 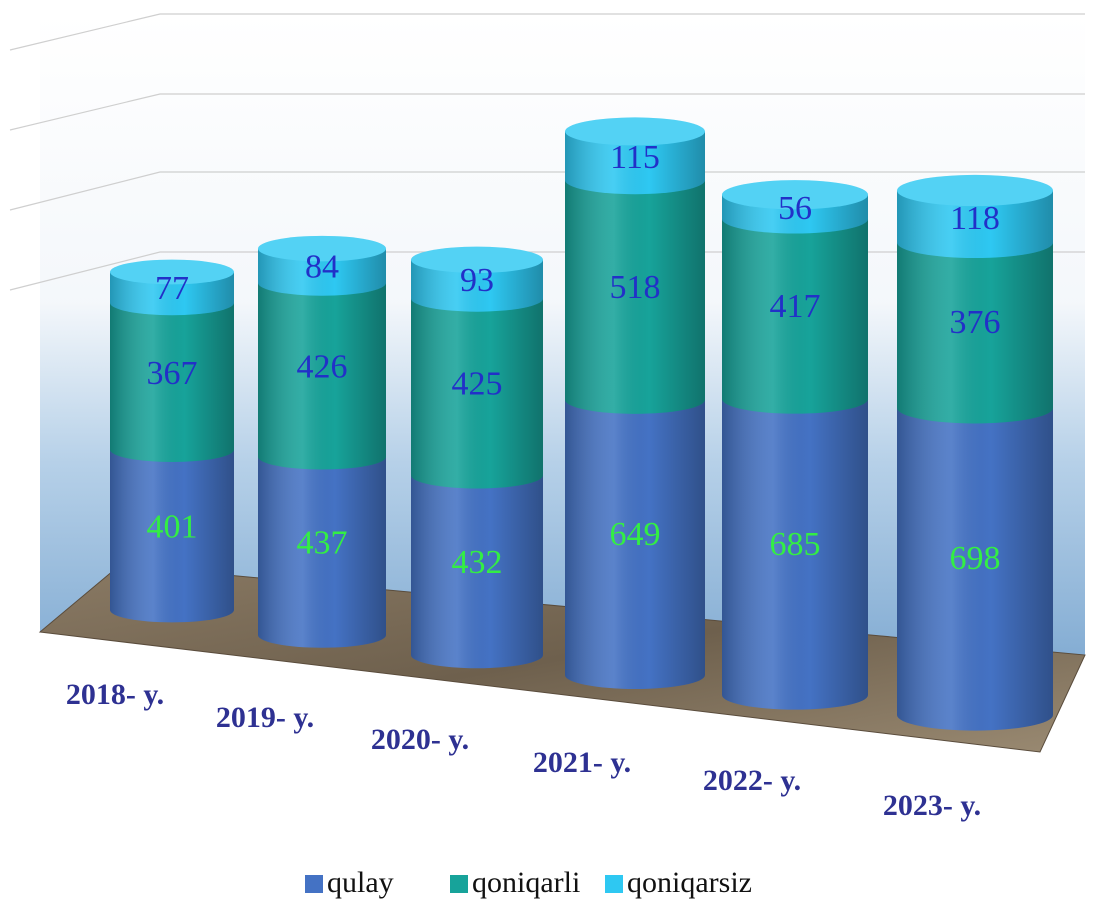 I want to click on data-label: 432, so click(x=477, y=562).